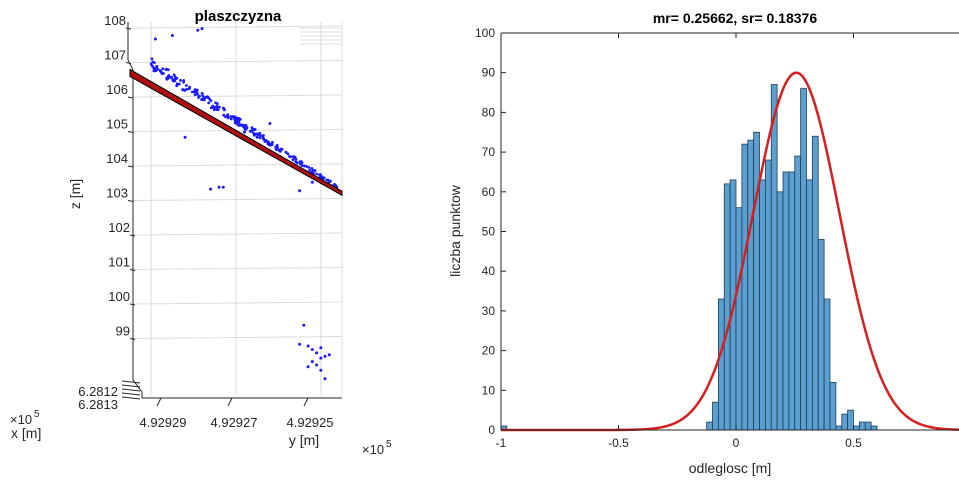 This screenshot has width=959, height=482. What do you see at coordinates (389, 444) in the screenshot?
I see `svg-text: 5` at bounding box center [389, 444].